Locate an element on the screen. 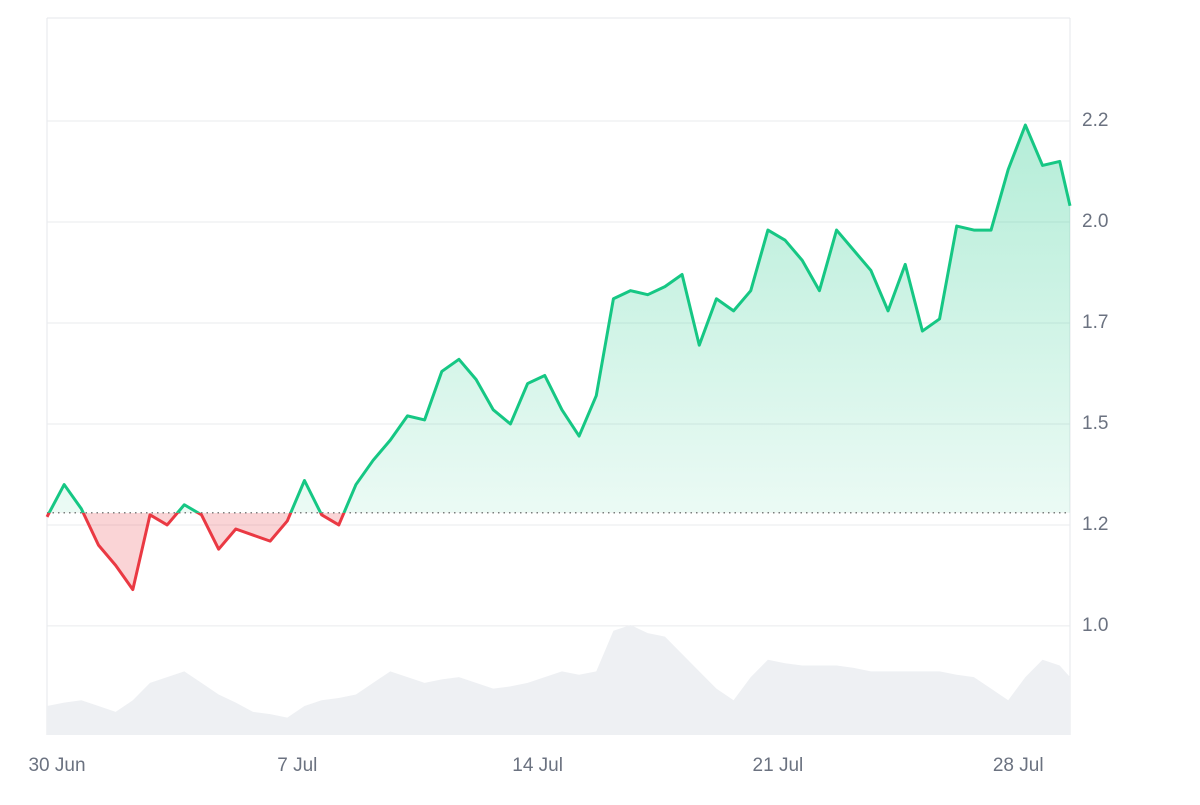  y-tick-label: 1.2 is located at coordinates (1095, 524).